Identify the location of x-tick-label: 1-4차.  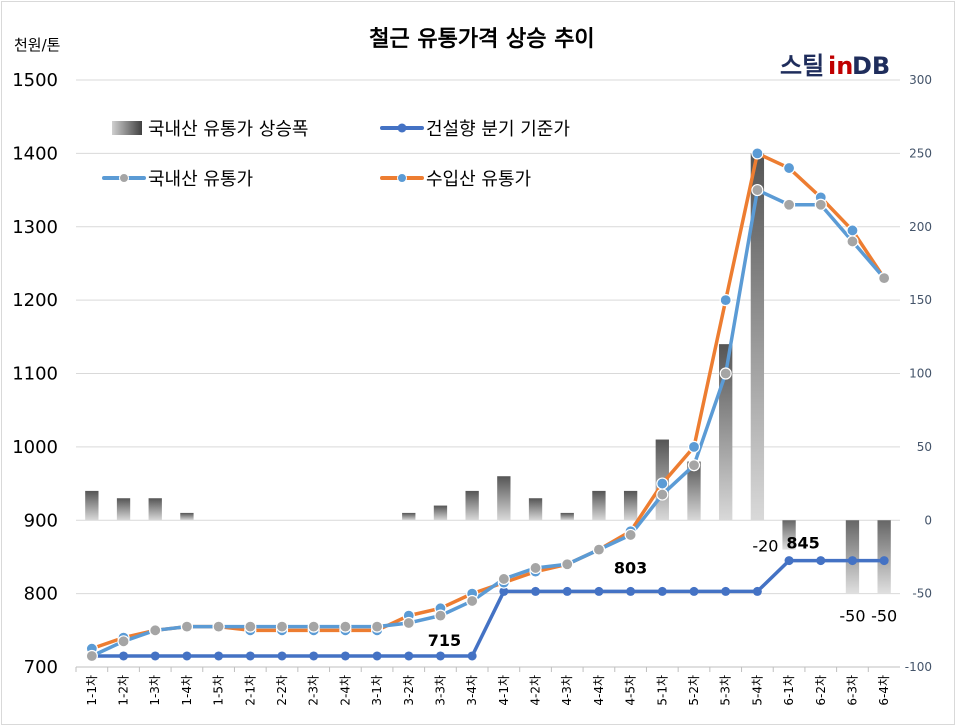
(187, 690).